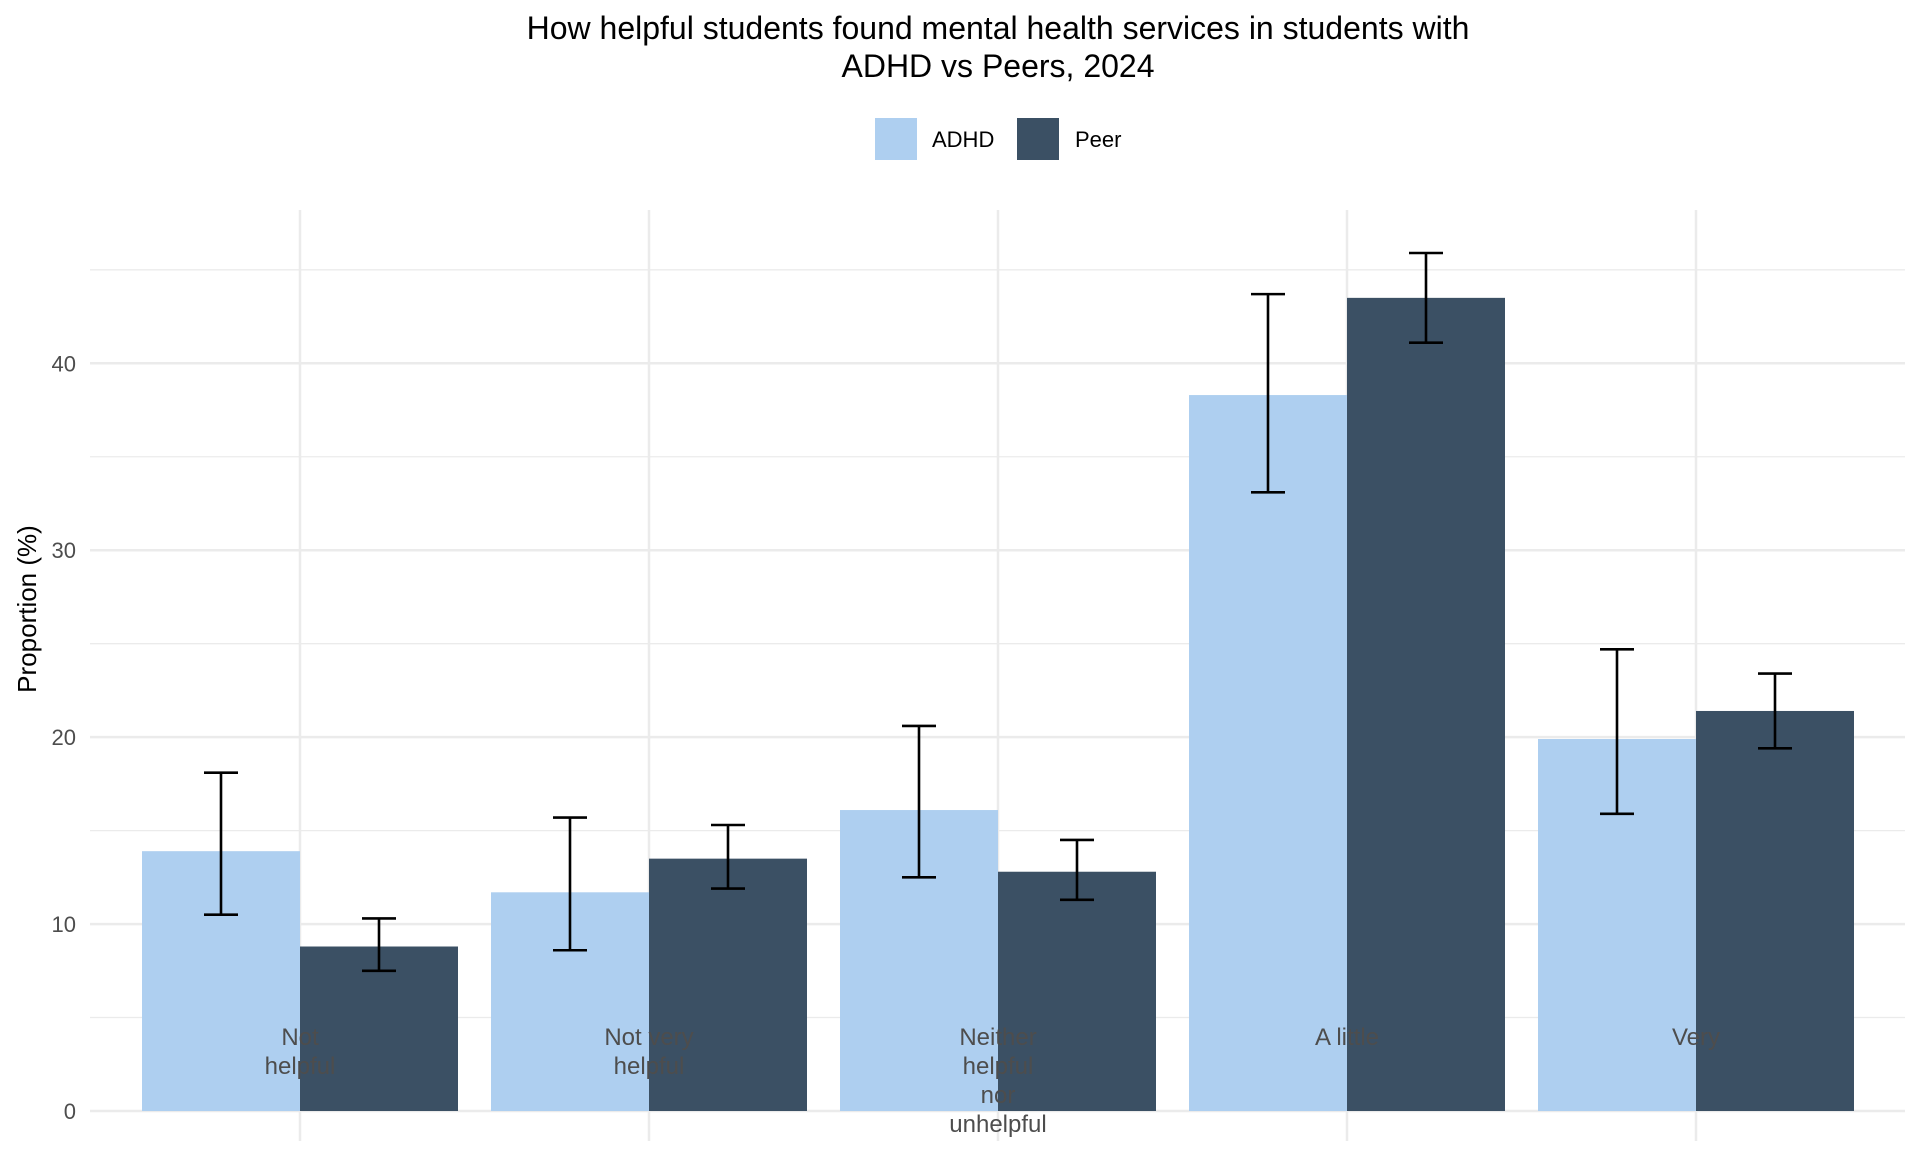 The height and width of the screenshot is (1157, 1920). Describe the element at coordinates (1268, 753) in the screenshot. I see `bar-adhd` at that location.